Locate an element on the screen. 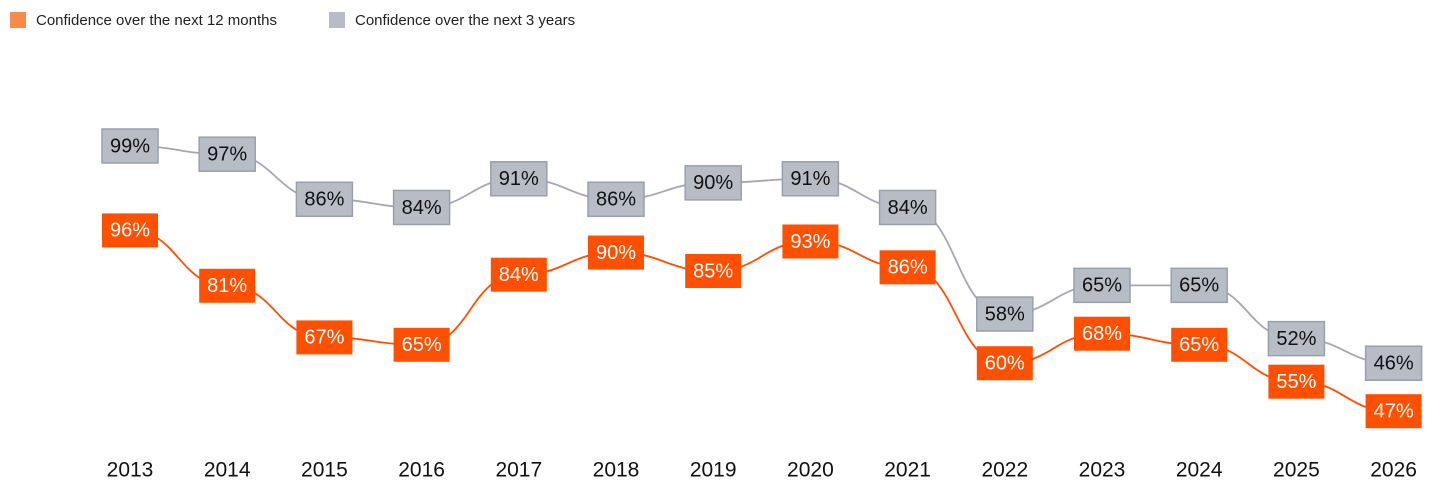 The height and width of the screenshot is (484, 1439). x-tick-label: 2025 is located at coordinates (1296, 470).